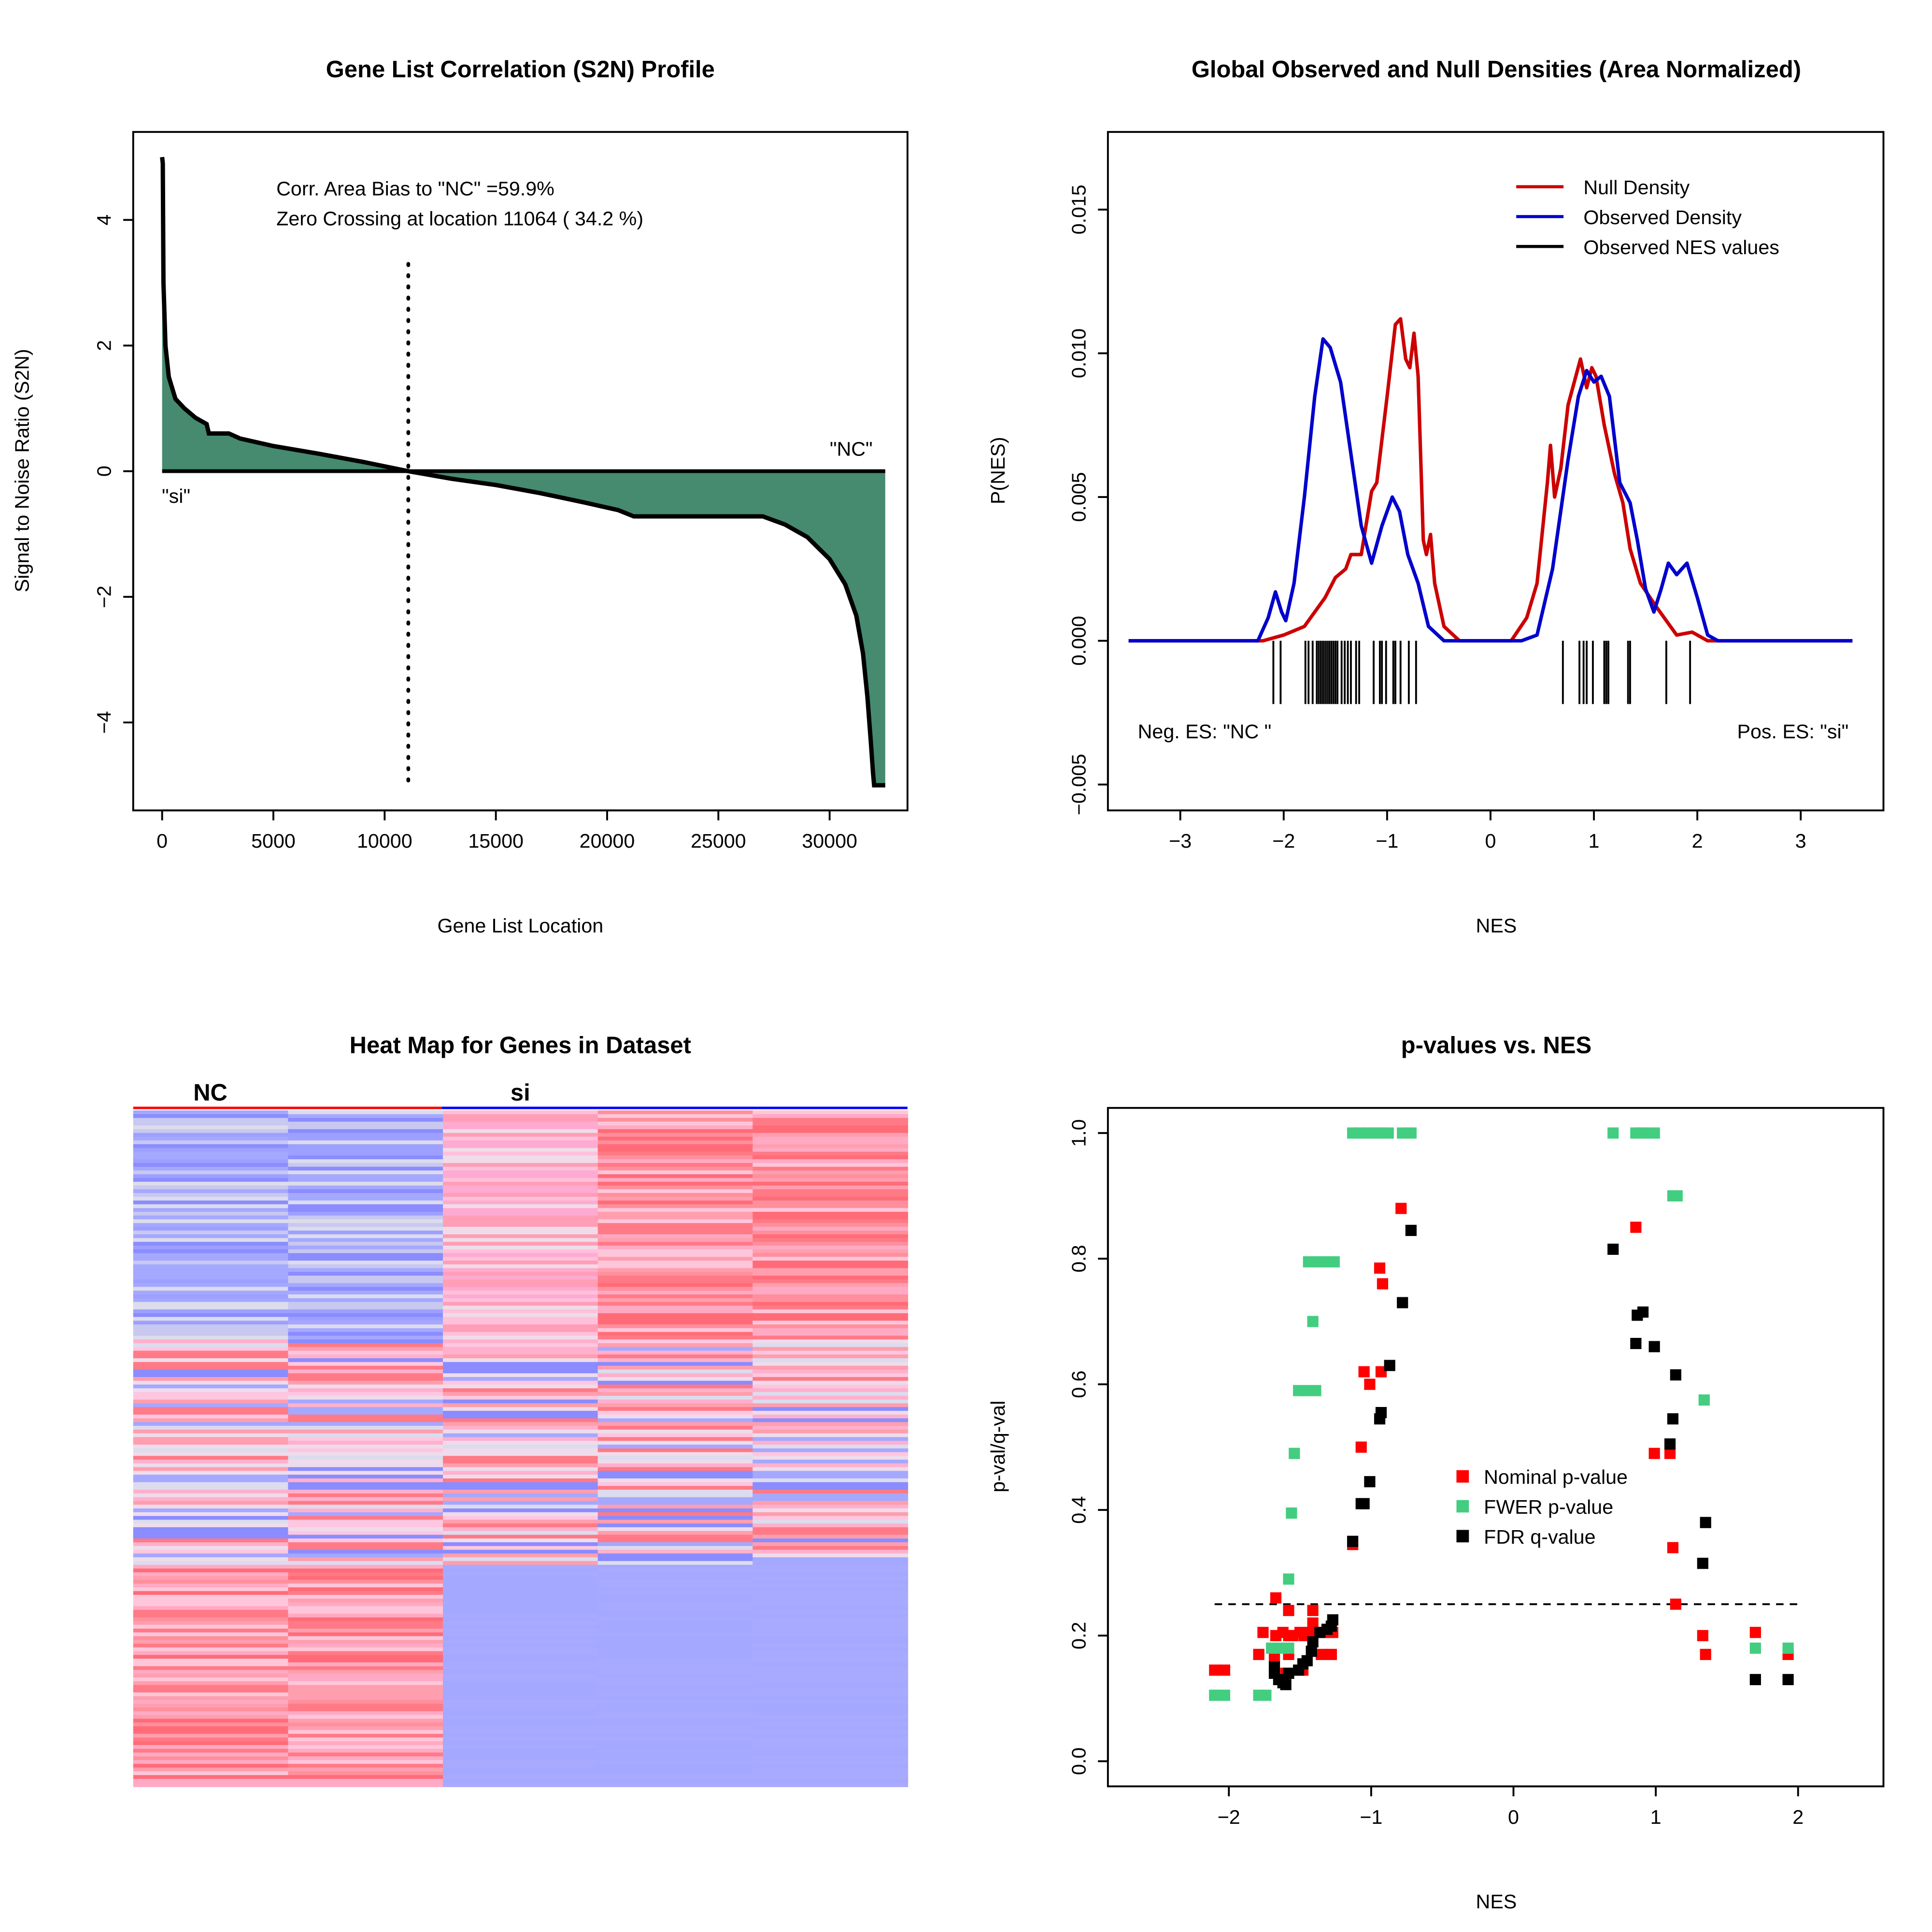 The image size is (1932, 1932). Describe the element at coordinates (162, 841) in the screenshot. I see `s2n-x-tick-label: 0` at that location.